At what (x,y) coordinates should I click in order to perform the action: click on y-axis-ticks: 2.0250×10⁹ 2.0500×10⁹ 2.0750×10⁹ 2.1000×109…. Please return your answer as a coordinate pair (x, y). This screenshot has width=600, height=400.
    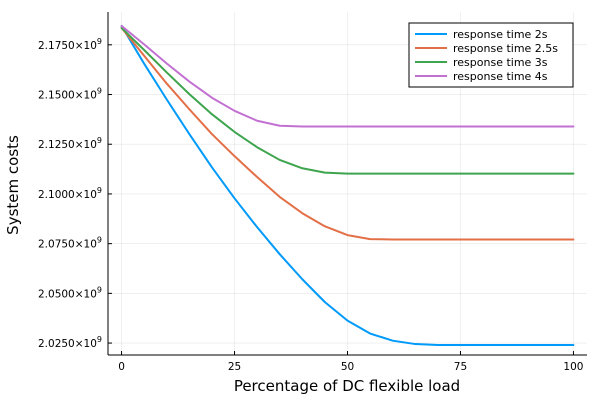
    Looking at the image, I should click on (75, 193).